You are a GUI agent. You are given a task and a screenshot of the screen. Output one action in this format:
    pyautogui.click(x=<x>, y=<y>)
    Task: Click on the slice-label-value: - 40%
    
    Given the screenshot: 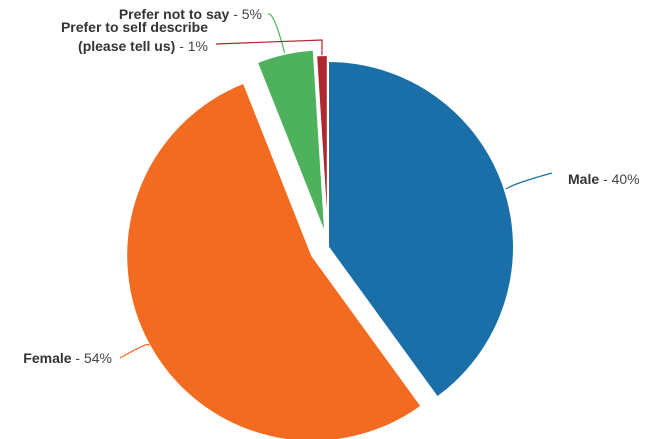 What is the action you would take?
    pyautogui.click(x=619, y=179)
    